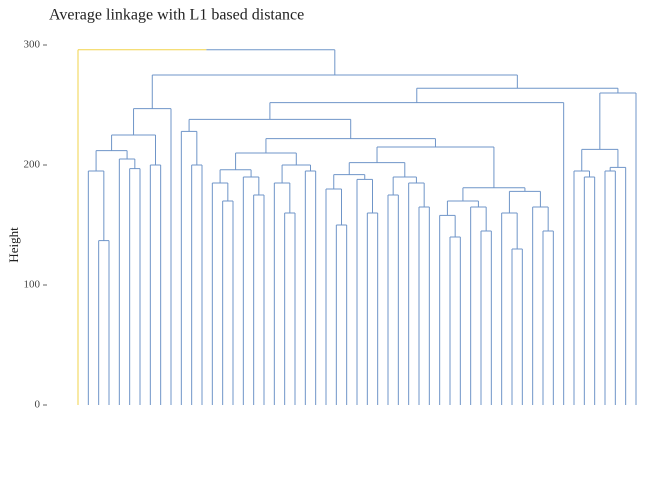  I want to click on chart-title: Average linkage with L1 based distance, so click(176, 15).